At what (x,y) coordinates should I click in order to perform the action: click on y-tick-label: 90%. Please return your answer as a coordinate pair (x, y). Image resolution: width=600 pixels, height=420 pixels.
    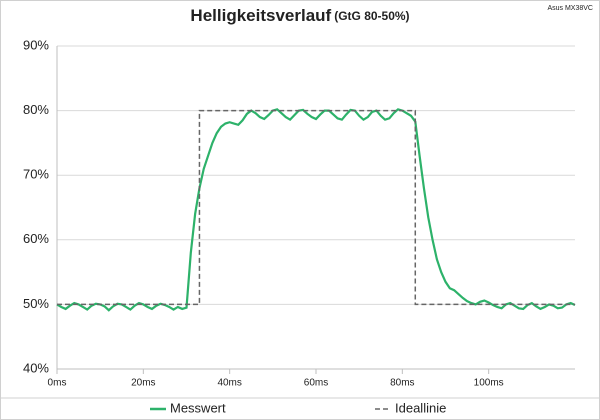
    Looking at the image, I should click on (36, 44).